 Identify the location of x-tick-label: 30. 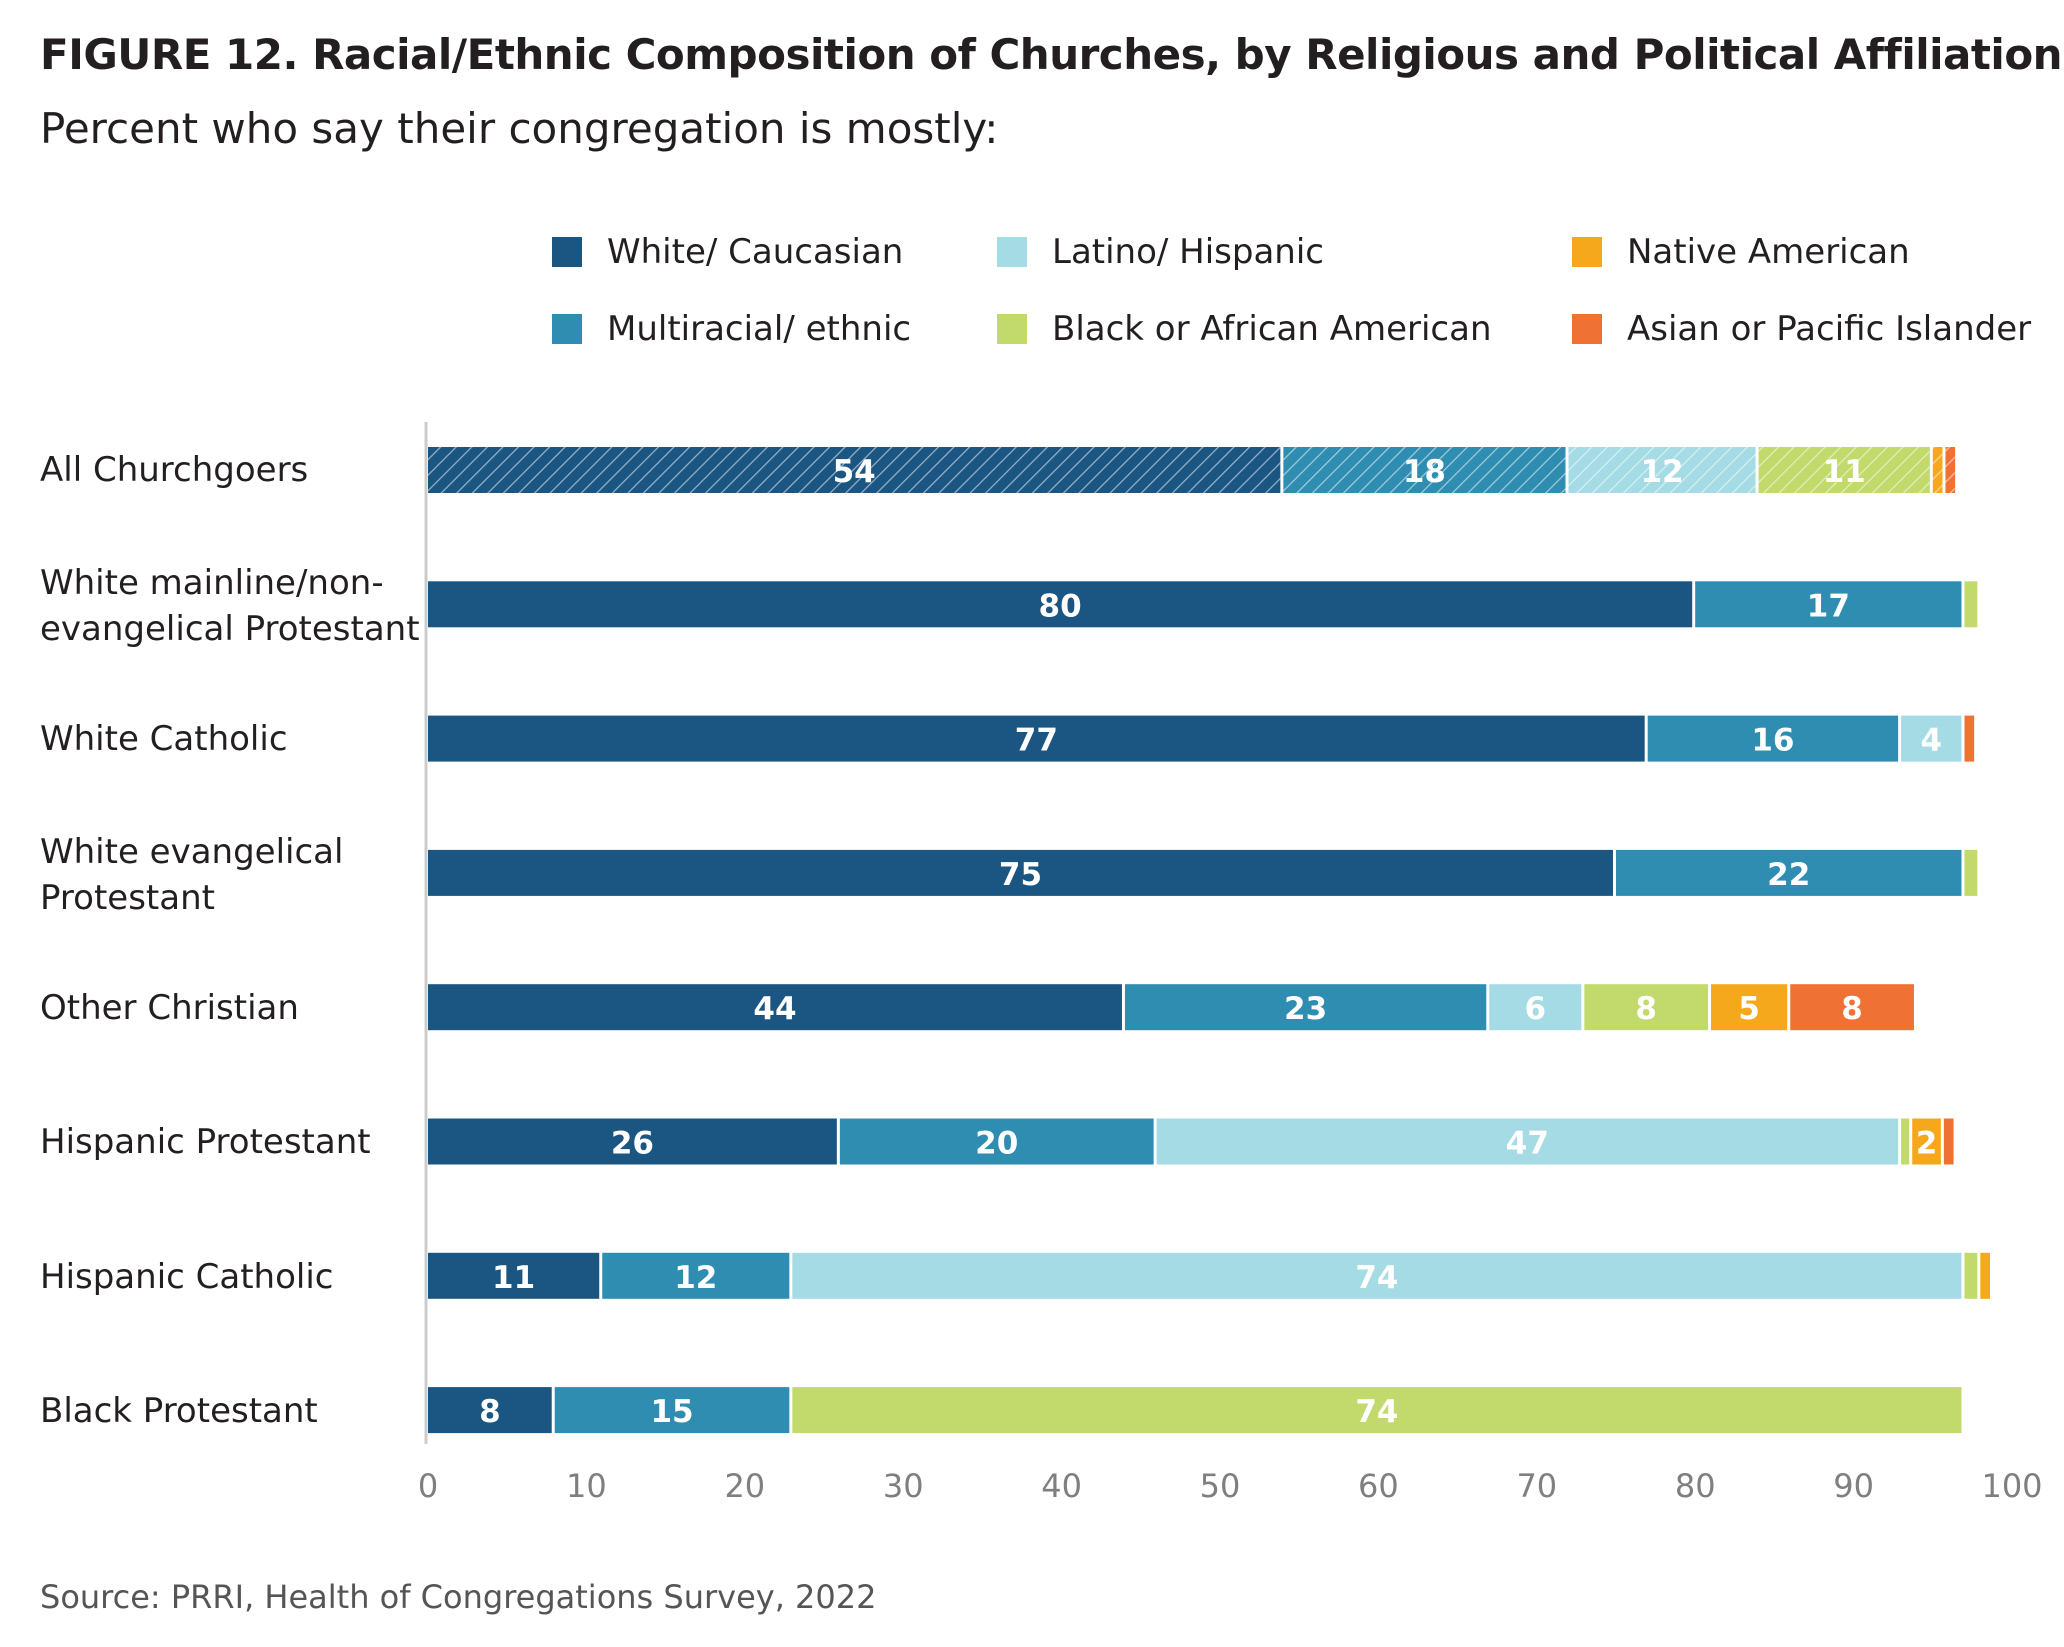
(903, 1486).